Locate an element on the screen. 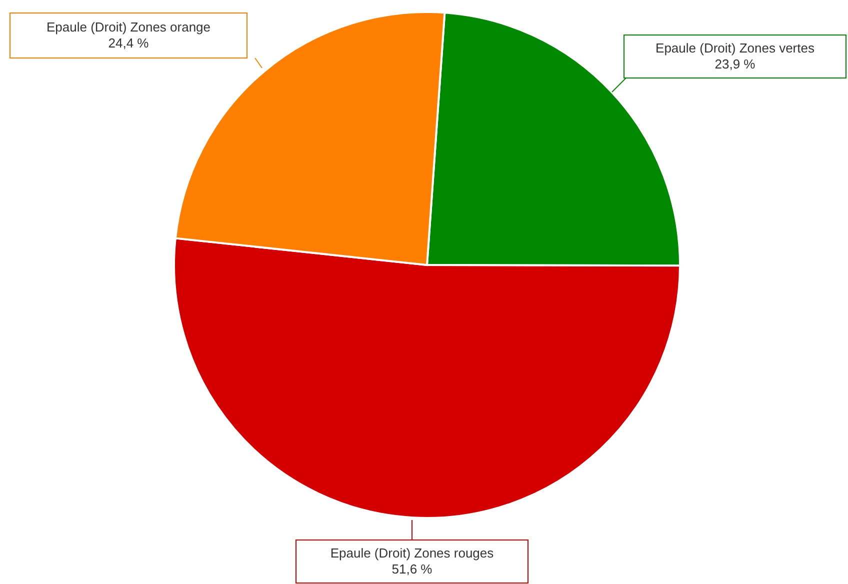  data-label: 24,4 % is located at coordinates (129, 43).